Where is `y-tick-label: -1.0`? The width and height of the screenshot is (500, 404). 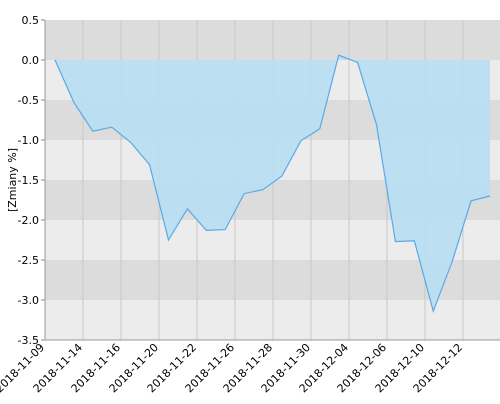 y-tick-label: -1.0 is located at coordinates (28, 140).